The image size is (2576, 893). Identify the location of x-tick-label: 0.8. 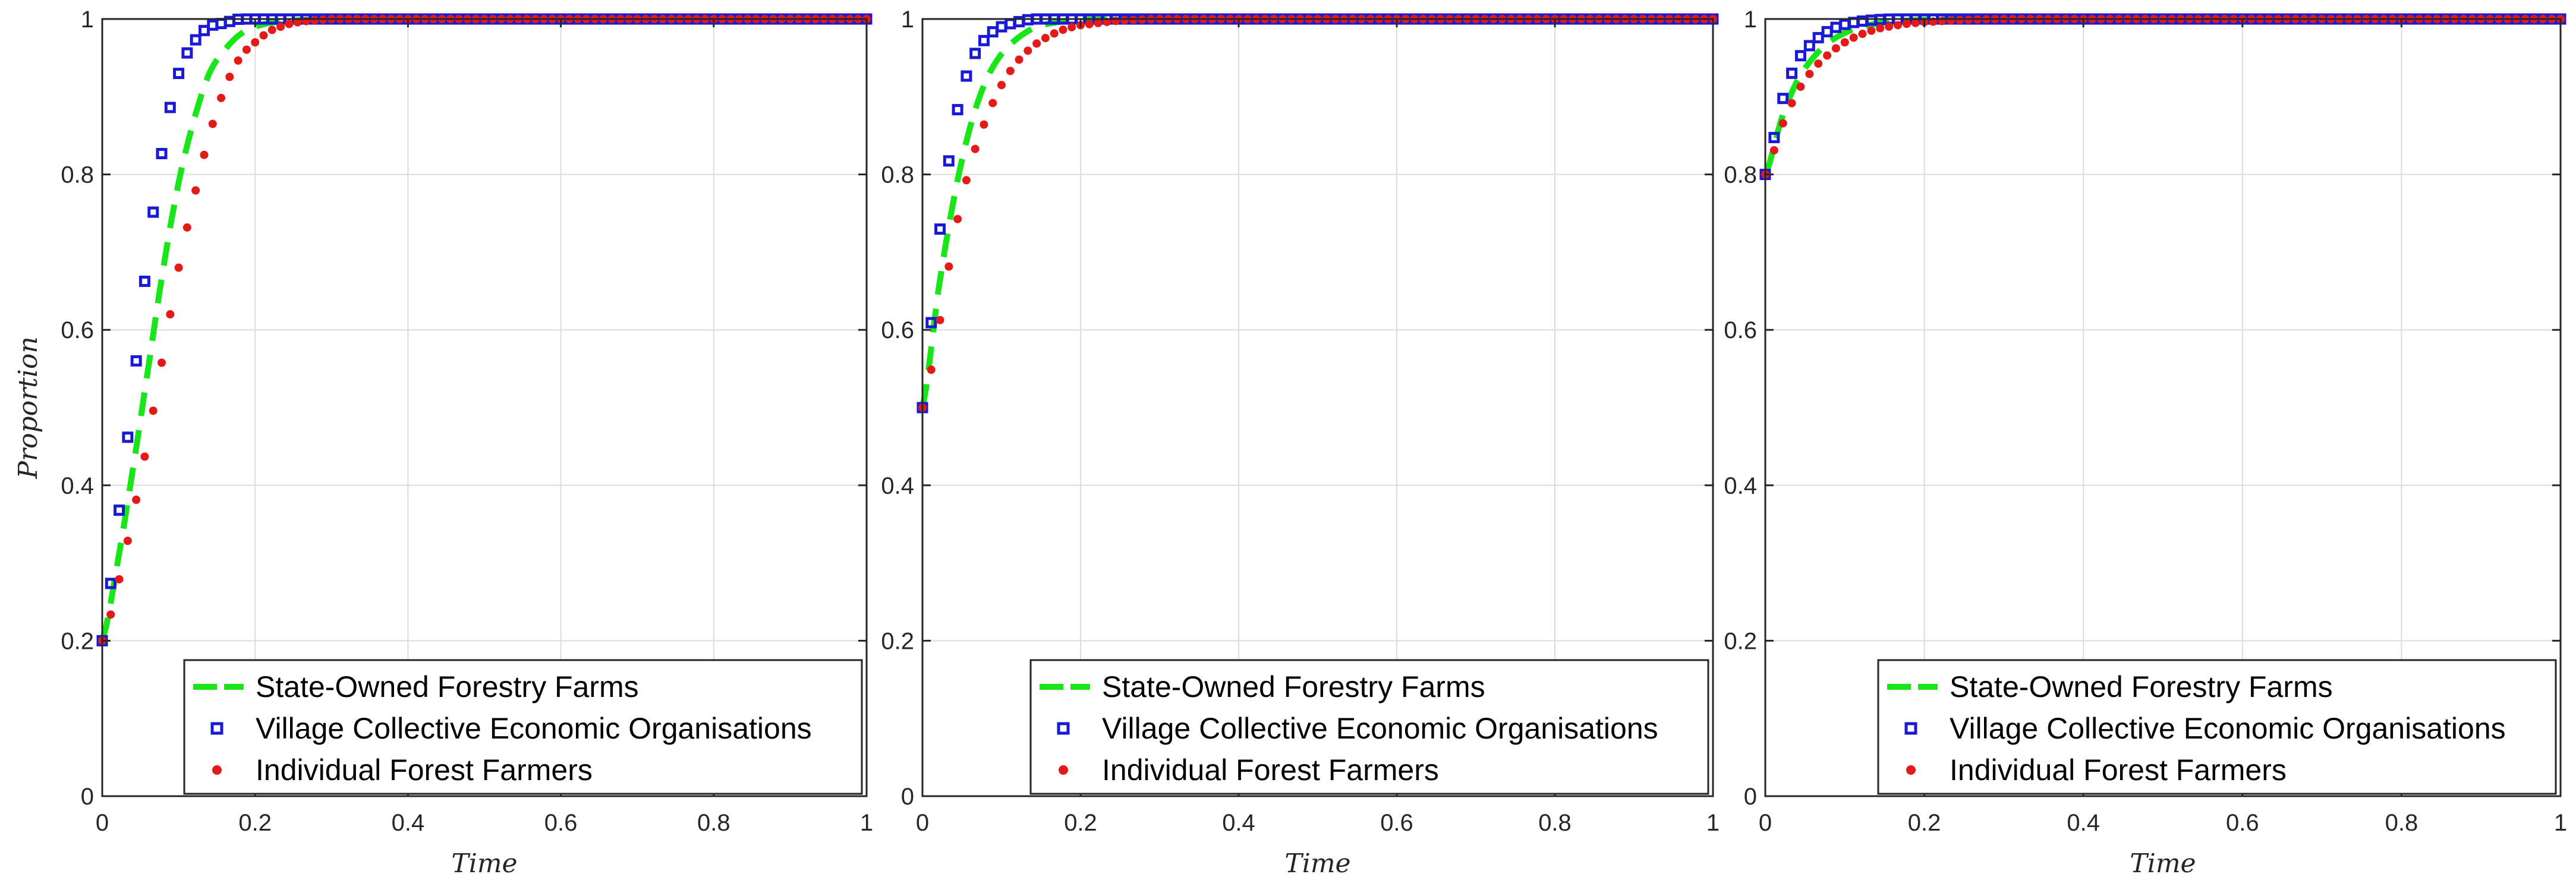
(2401, 823).